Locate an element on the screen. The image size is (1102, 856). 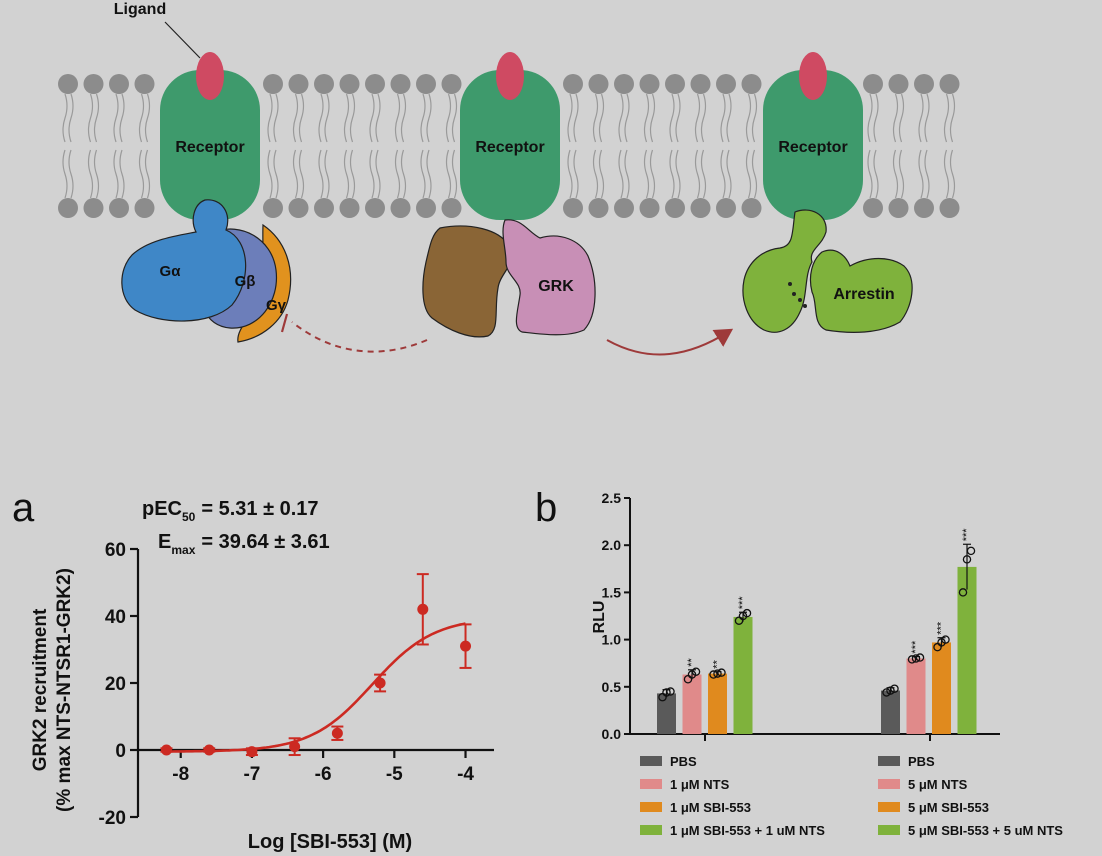
receptor-arrestin-complex: Receptor Arrestin is located at coordinates (827, 192).